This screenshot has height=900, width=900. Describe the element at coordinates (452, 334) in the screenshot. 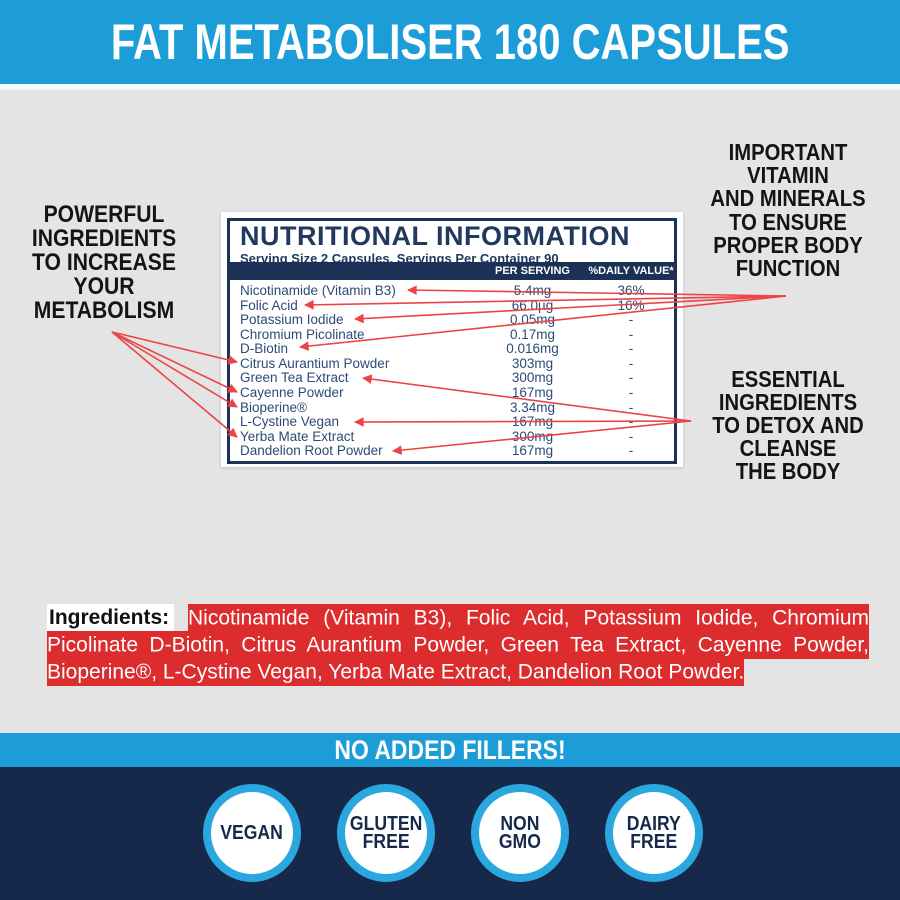

I see `table-row: Chromium Picolinate 0.17mg -` at that location.